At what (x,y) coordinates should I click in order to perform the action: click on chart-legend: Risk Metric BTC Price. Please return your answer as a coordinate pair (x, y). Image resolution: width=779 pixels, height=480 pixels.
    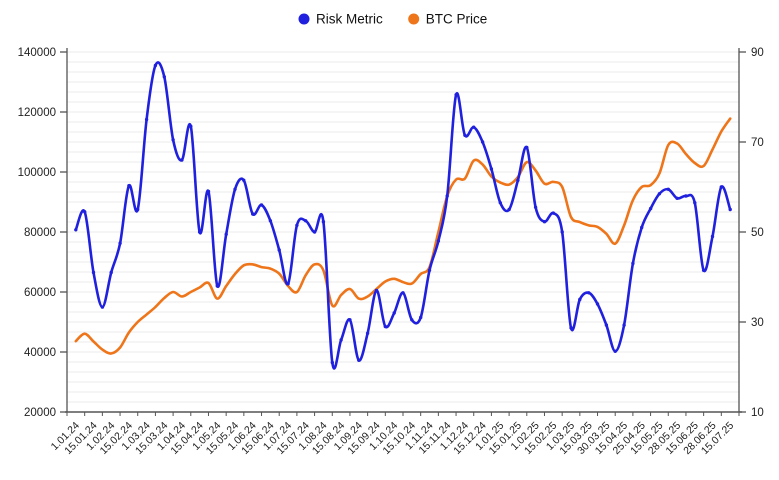
    Looking at the image, I should click on (392, 19).